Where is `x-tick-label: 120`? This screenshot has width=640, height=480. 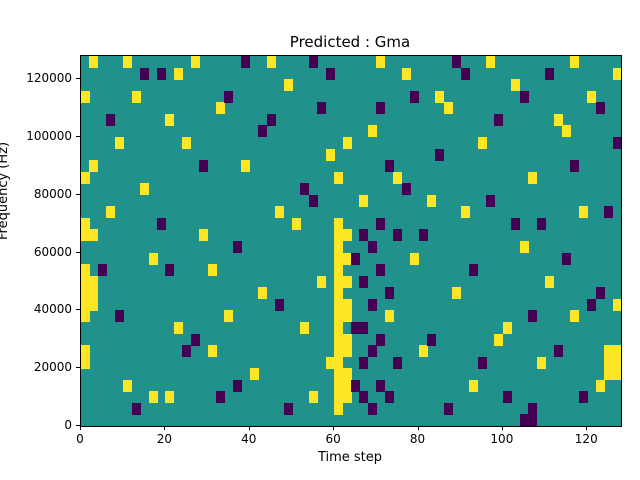
x-tick-label: 120 is located at coordinates (586, 439).